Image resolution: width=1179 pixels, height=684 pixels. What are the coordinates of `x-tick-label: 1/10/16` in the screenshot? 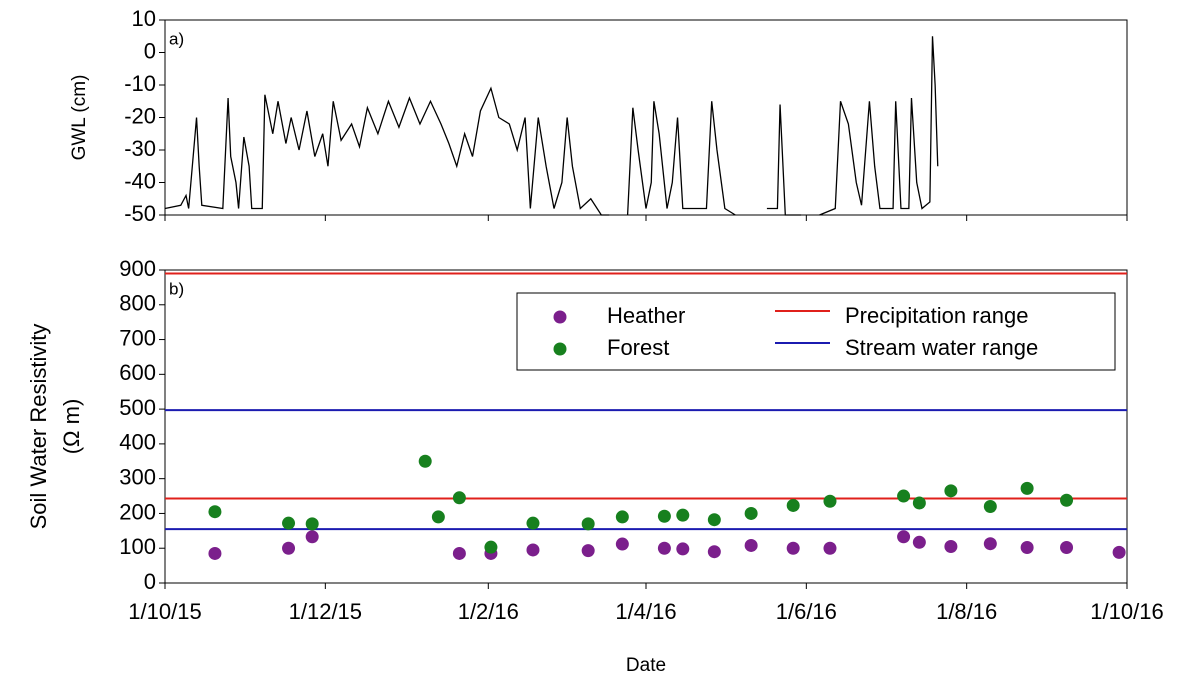 It's located at (1126, 611).